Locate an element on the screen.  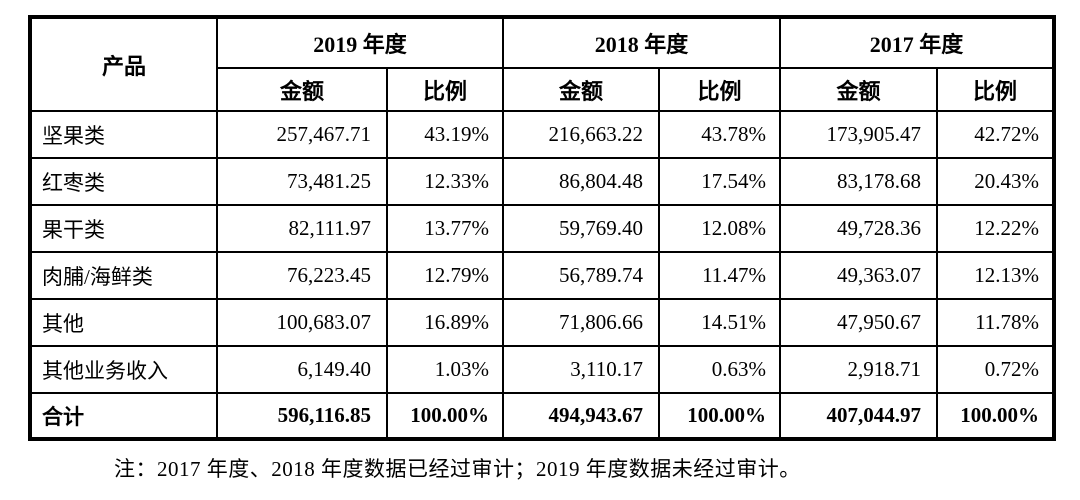
product-name-cell: 肉脯/海鲜类 is located at coordinates (123, 275).